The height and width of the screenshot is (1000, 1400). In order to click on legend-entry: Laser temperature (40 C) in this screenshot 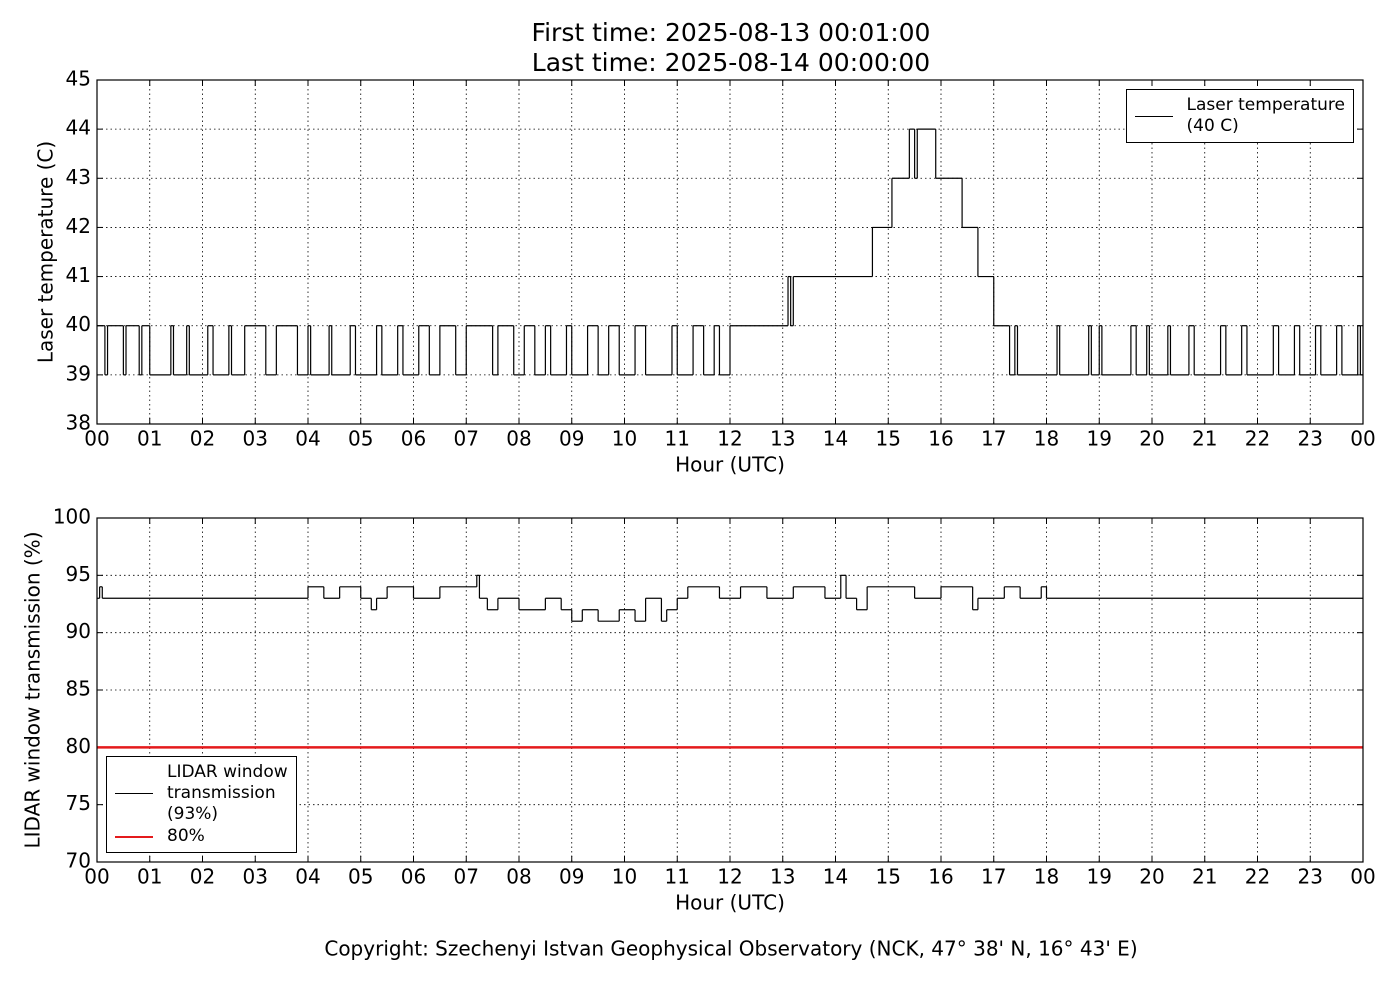, I will do `click(1239, 116)`.